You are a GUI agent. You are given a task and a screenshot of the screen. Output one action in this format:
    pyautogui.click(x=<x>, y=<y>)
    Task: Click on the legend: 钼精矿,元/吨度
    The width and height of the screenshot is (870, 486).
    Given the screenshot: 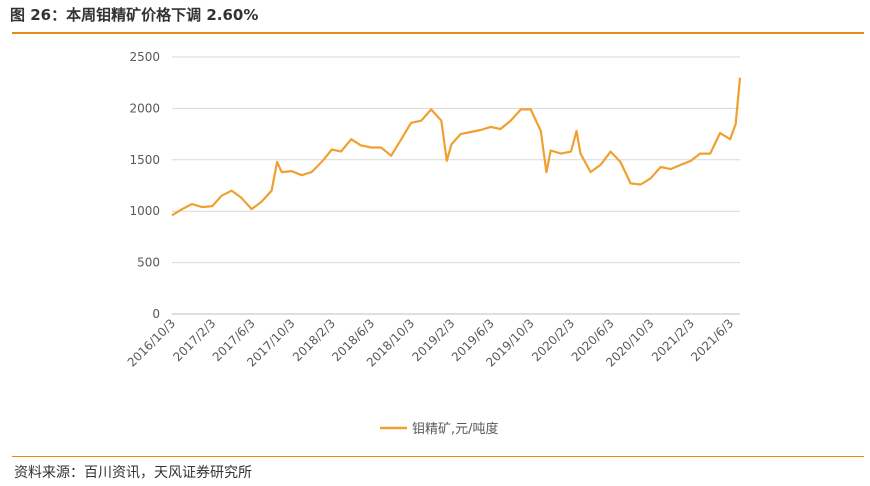 What is the action you would take?
    pyautogui.click(x=439, y=429)
    